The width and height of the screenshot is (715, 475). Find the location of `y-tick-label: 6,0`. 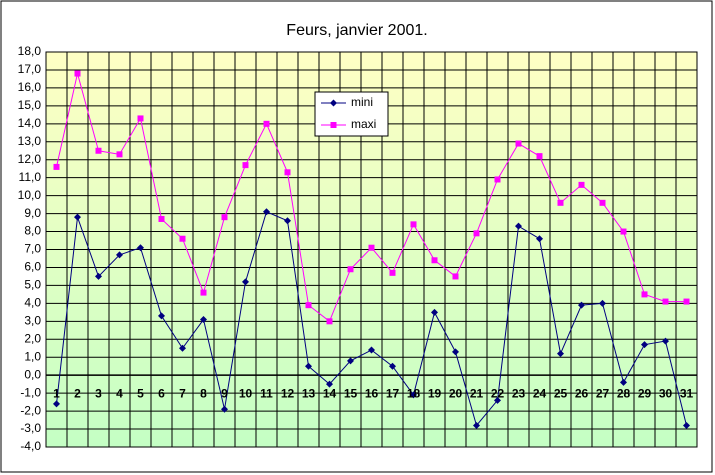

y-tick-label: 6,0 is located at coordinates (32, 267).